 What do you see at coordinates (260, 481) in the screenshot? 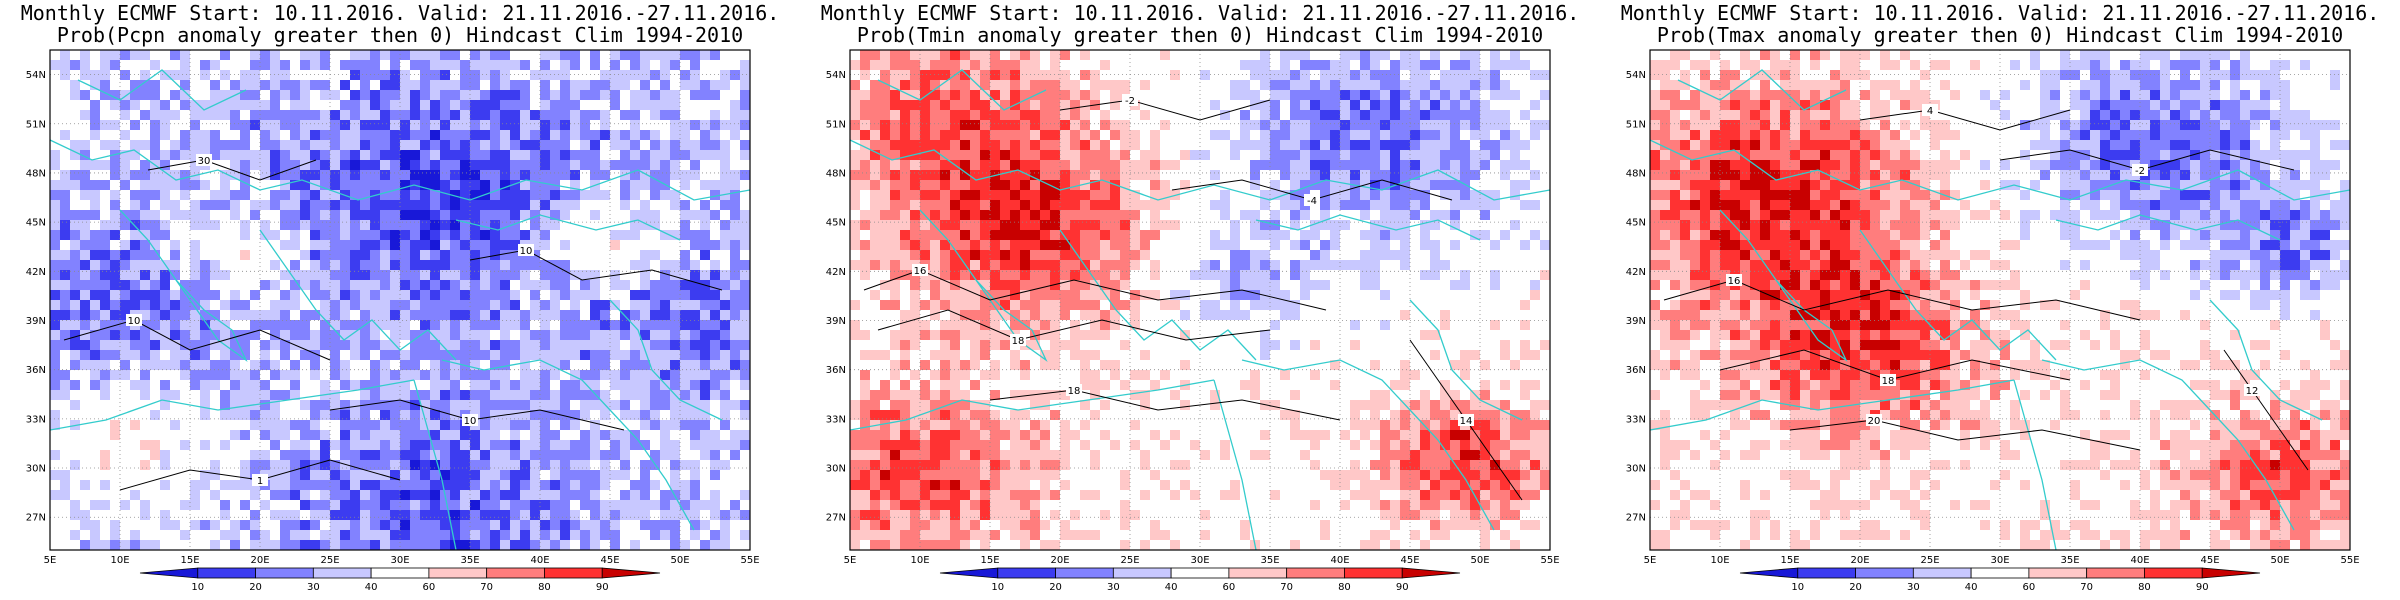
I see `contour-label: 1` at bounding box center [260, 481].